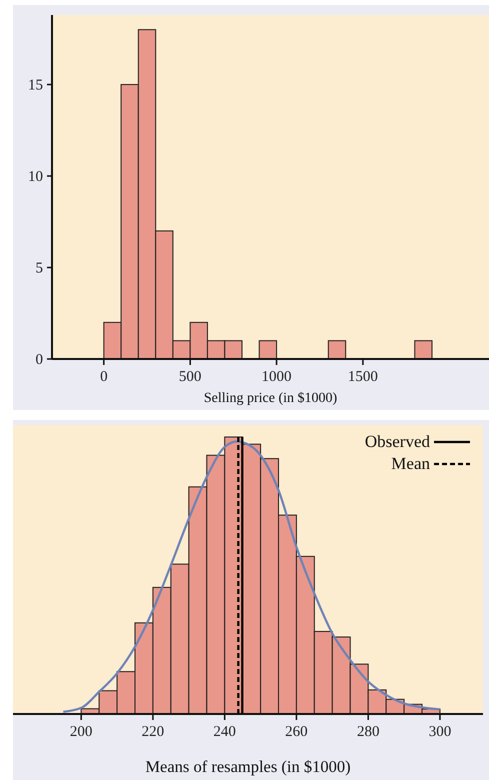  What do you see at coordinates (190, 377) in the screenshot?
I see `x-tick-label: 500` at bounding box center [190, 377].